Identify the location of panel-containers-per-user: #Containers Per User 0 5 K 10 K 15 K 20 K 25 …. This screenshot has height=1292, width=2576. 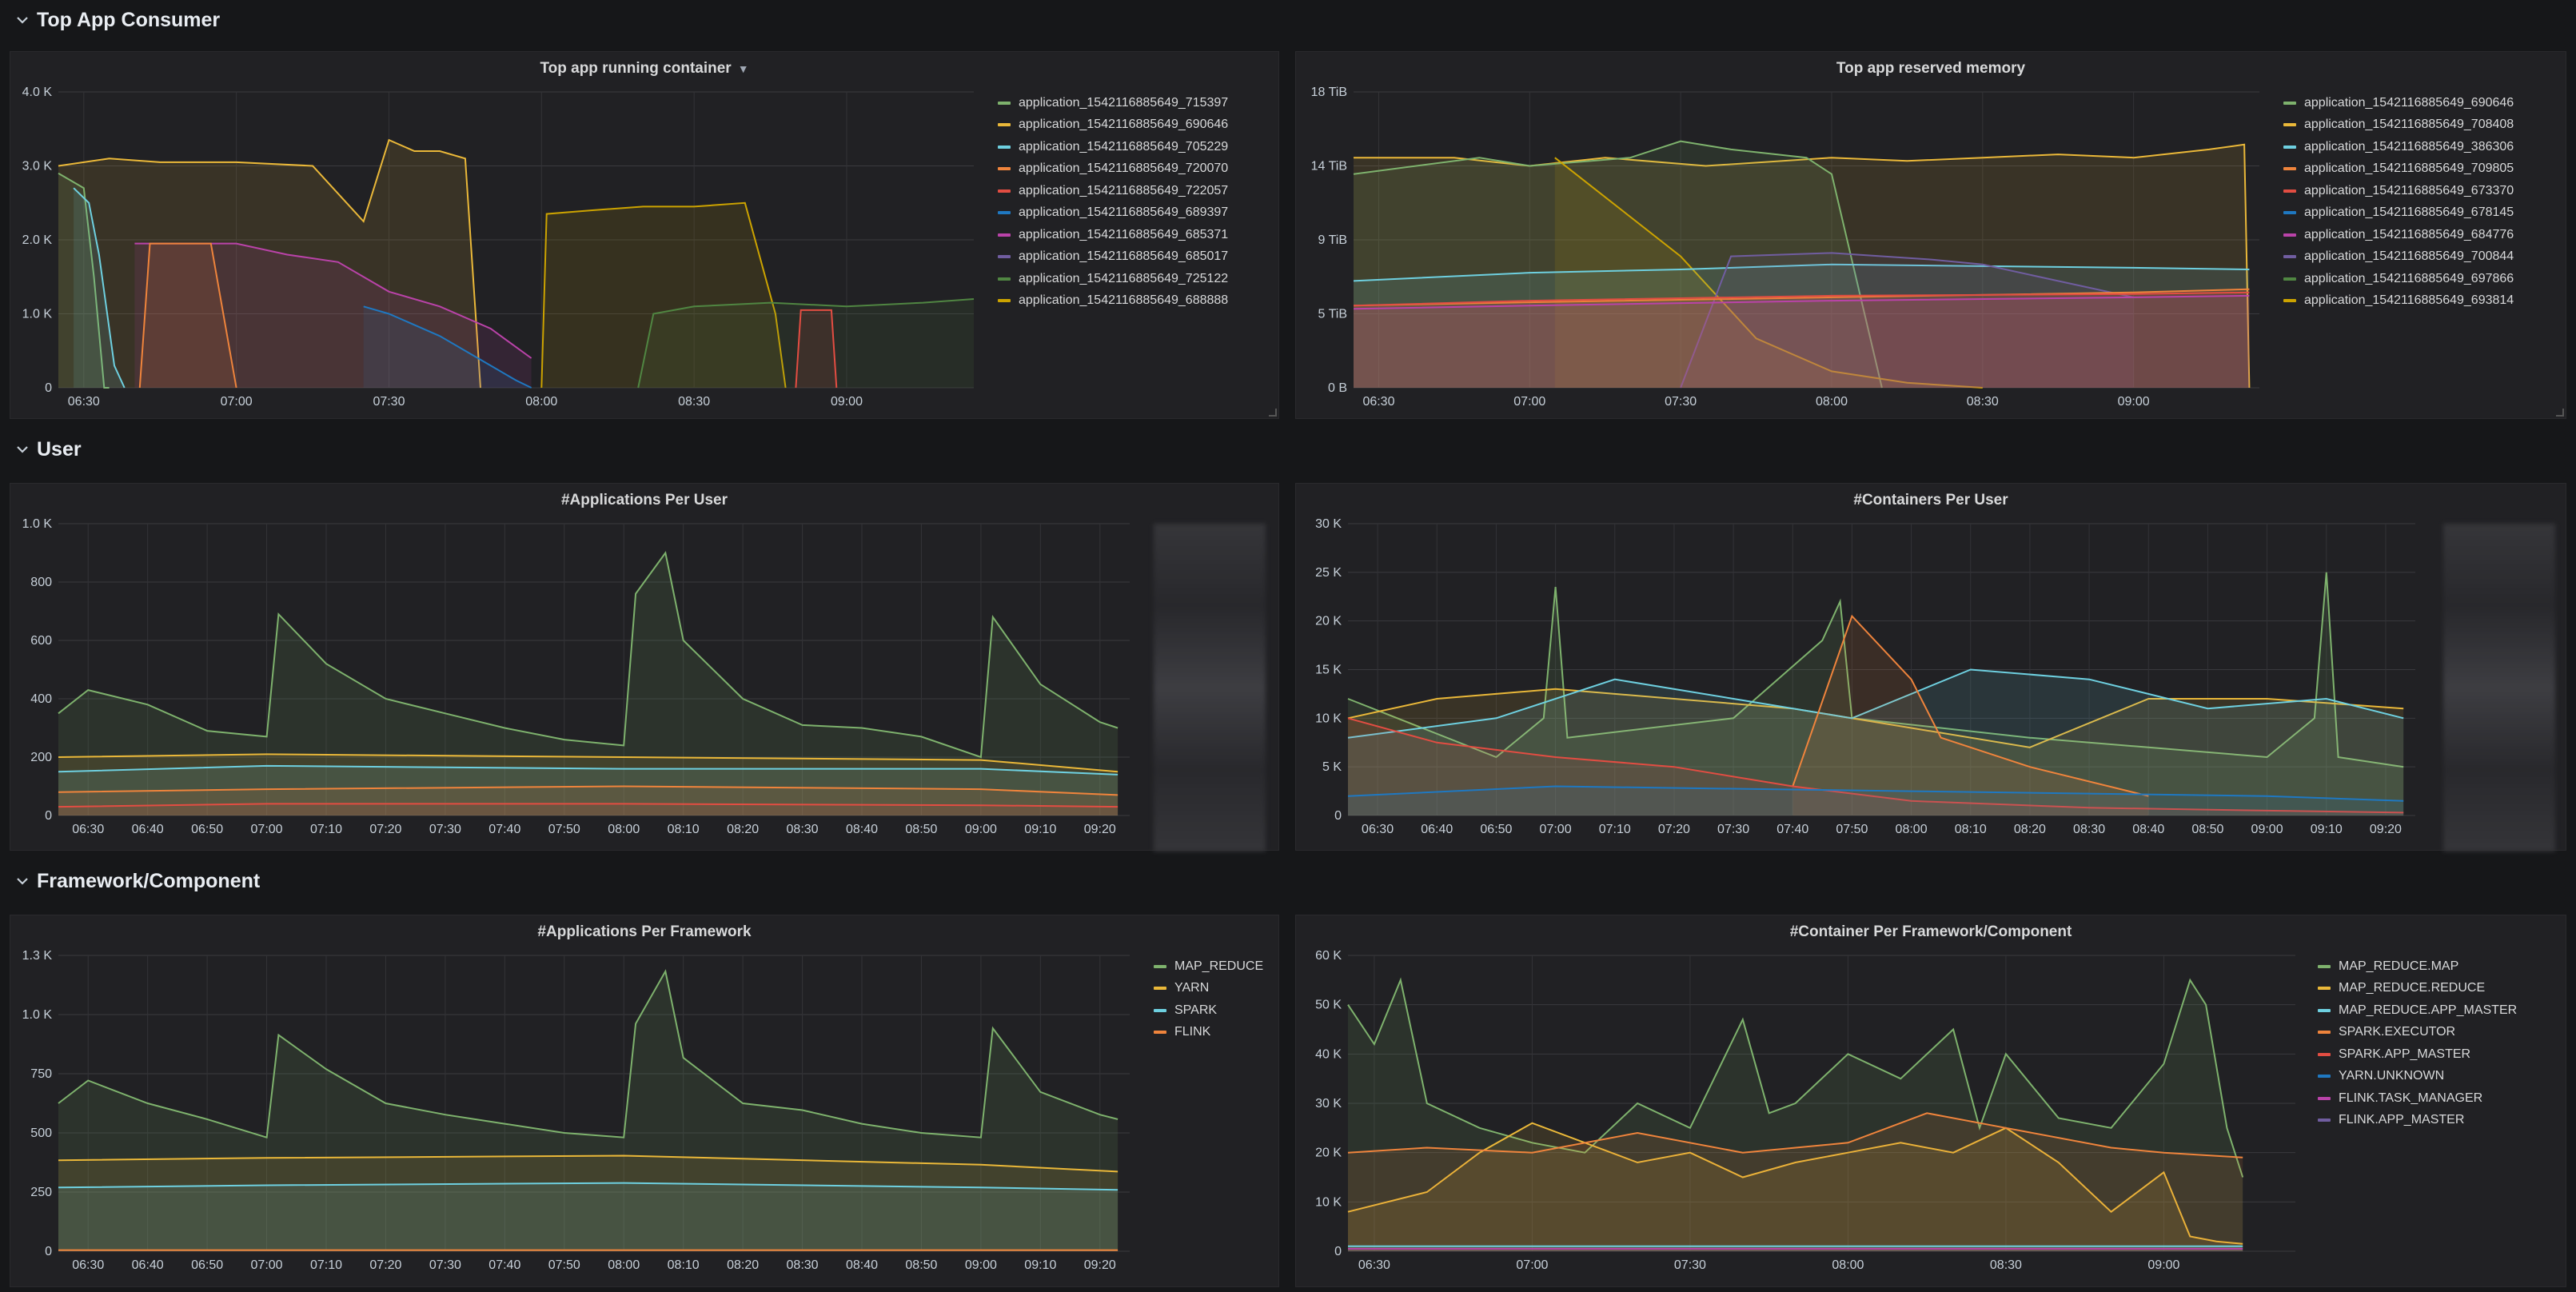
(1931, 667).